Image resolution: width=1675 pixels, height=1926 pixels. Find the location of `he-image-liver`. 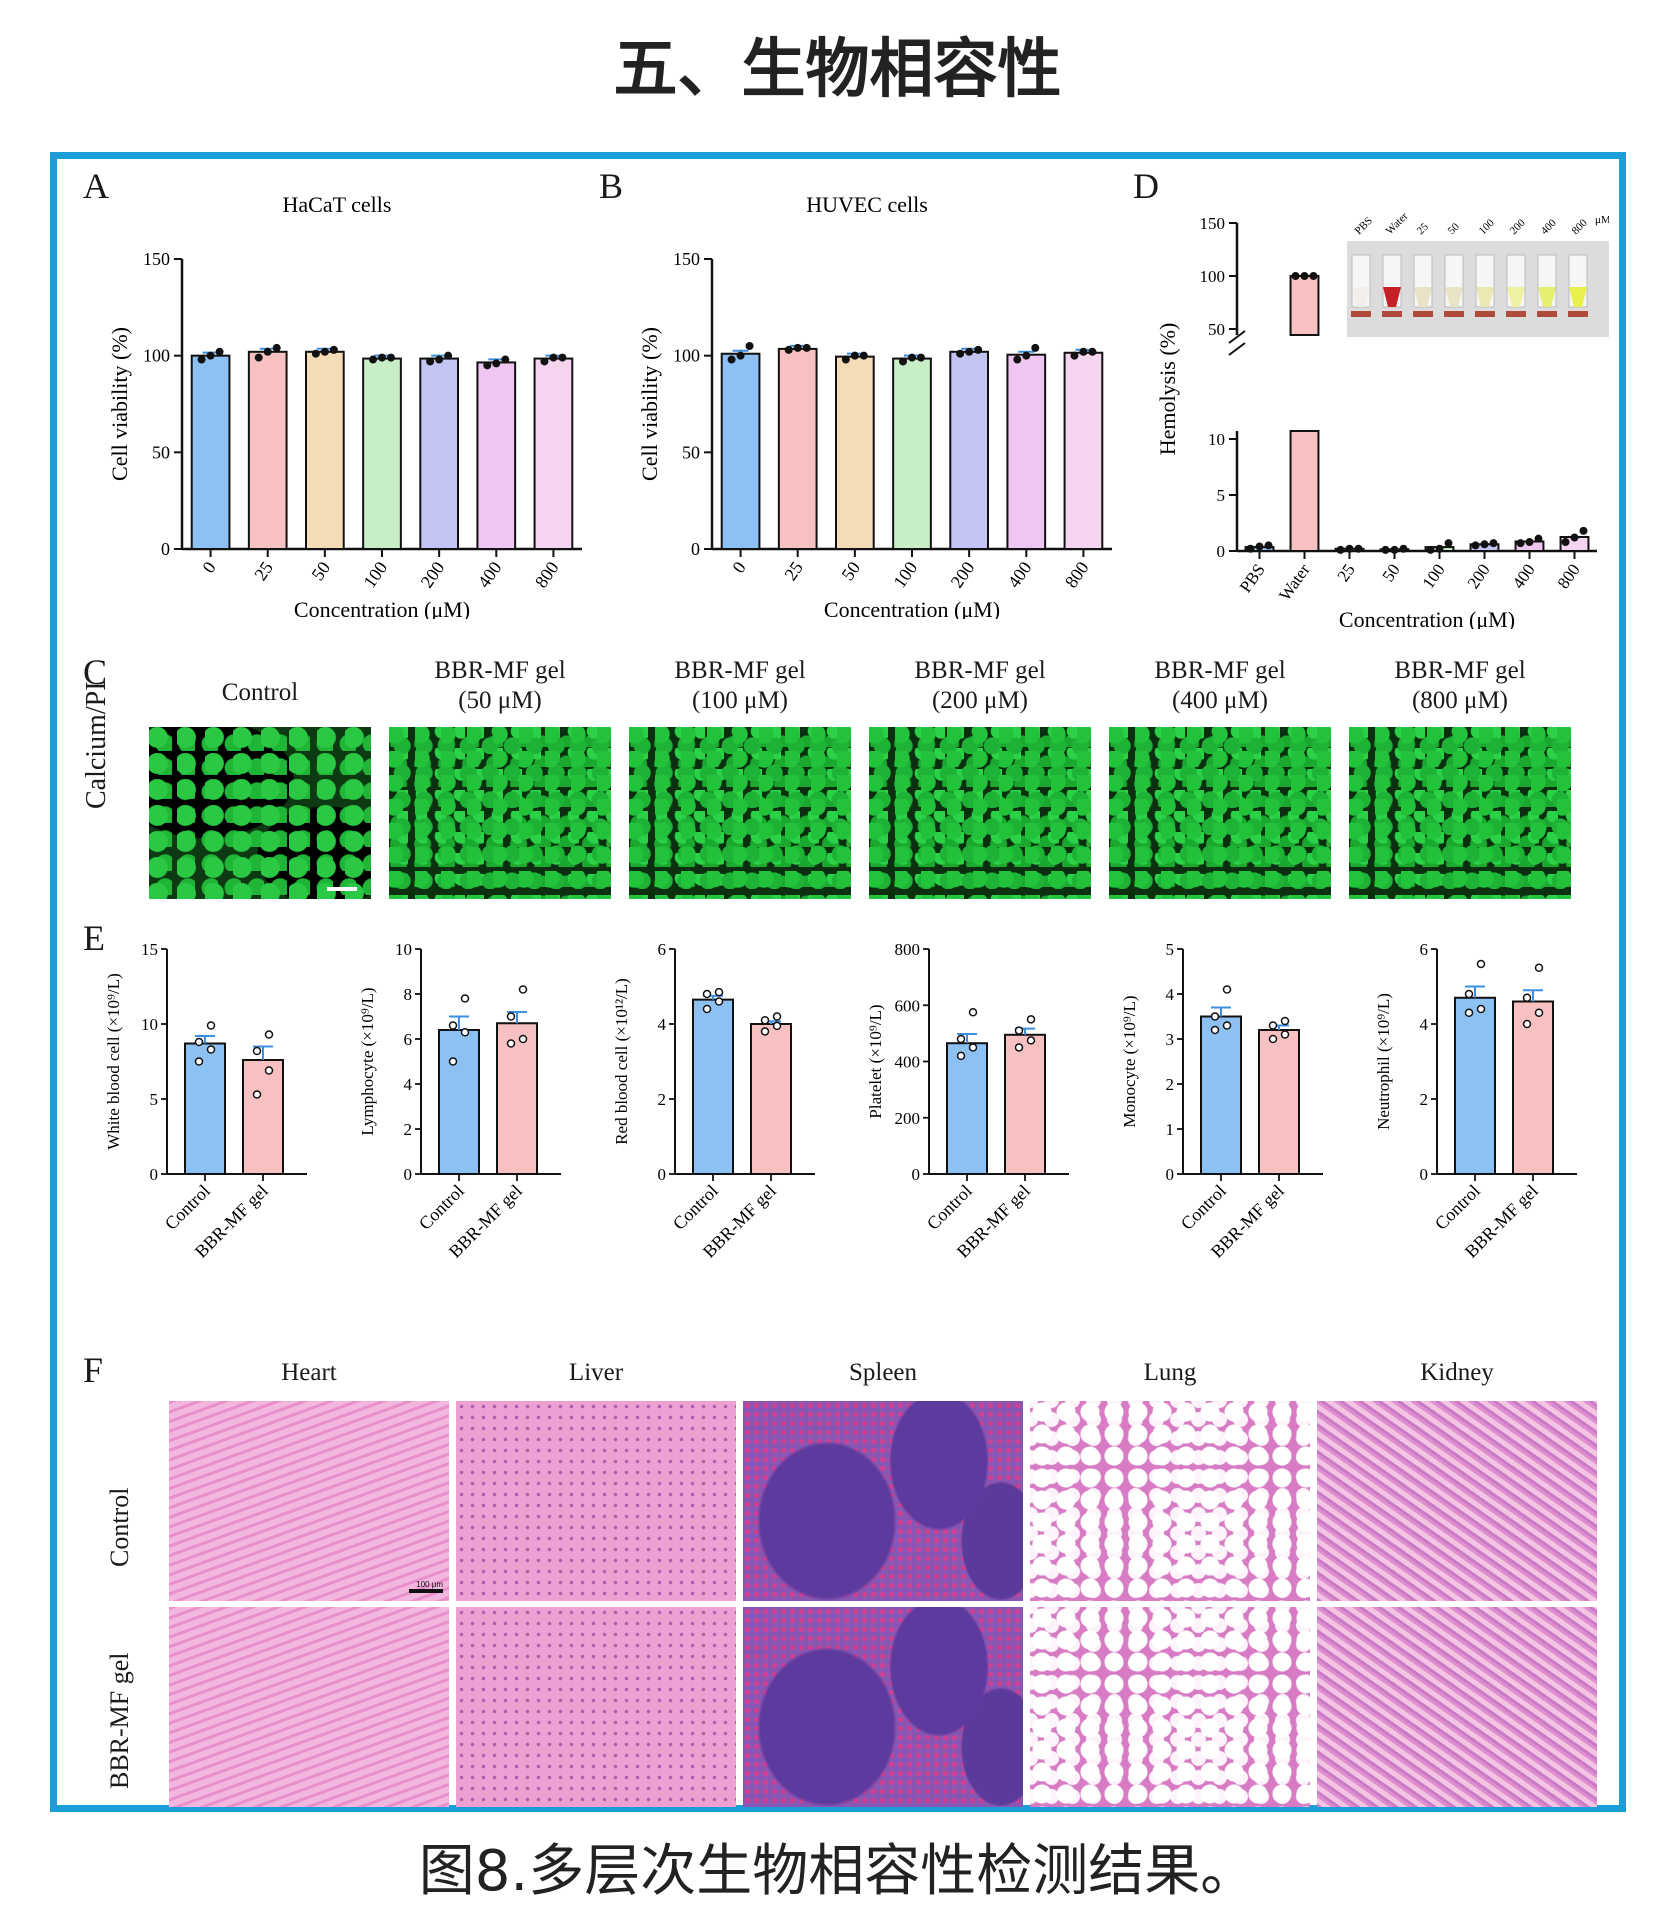

he-image-liver is located at coordinates (596, 1501).